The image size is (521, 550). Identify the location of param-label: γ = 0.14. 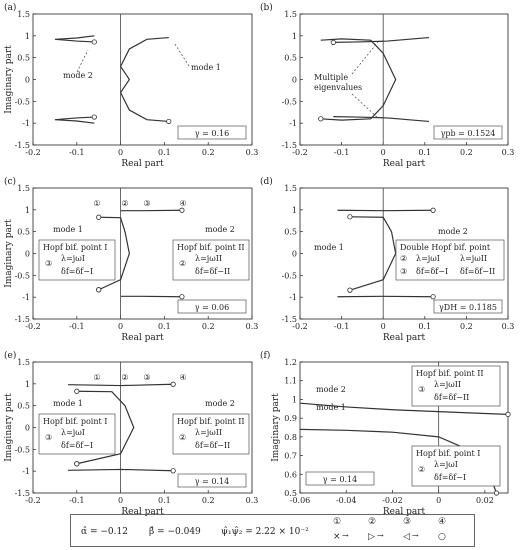
(340, 479).